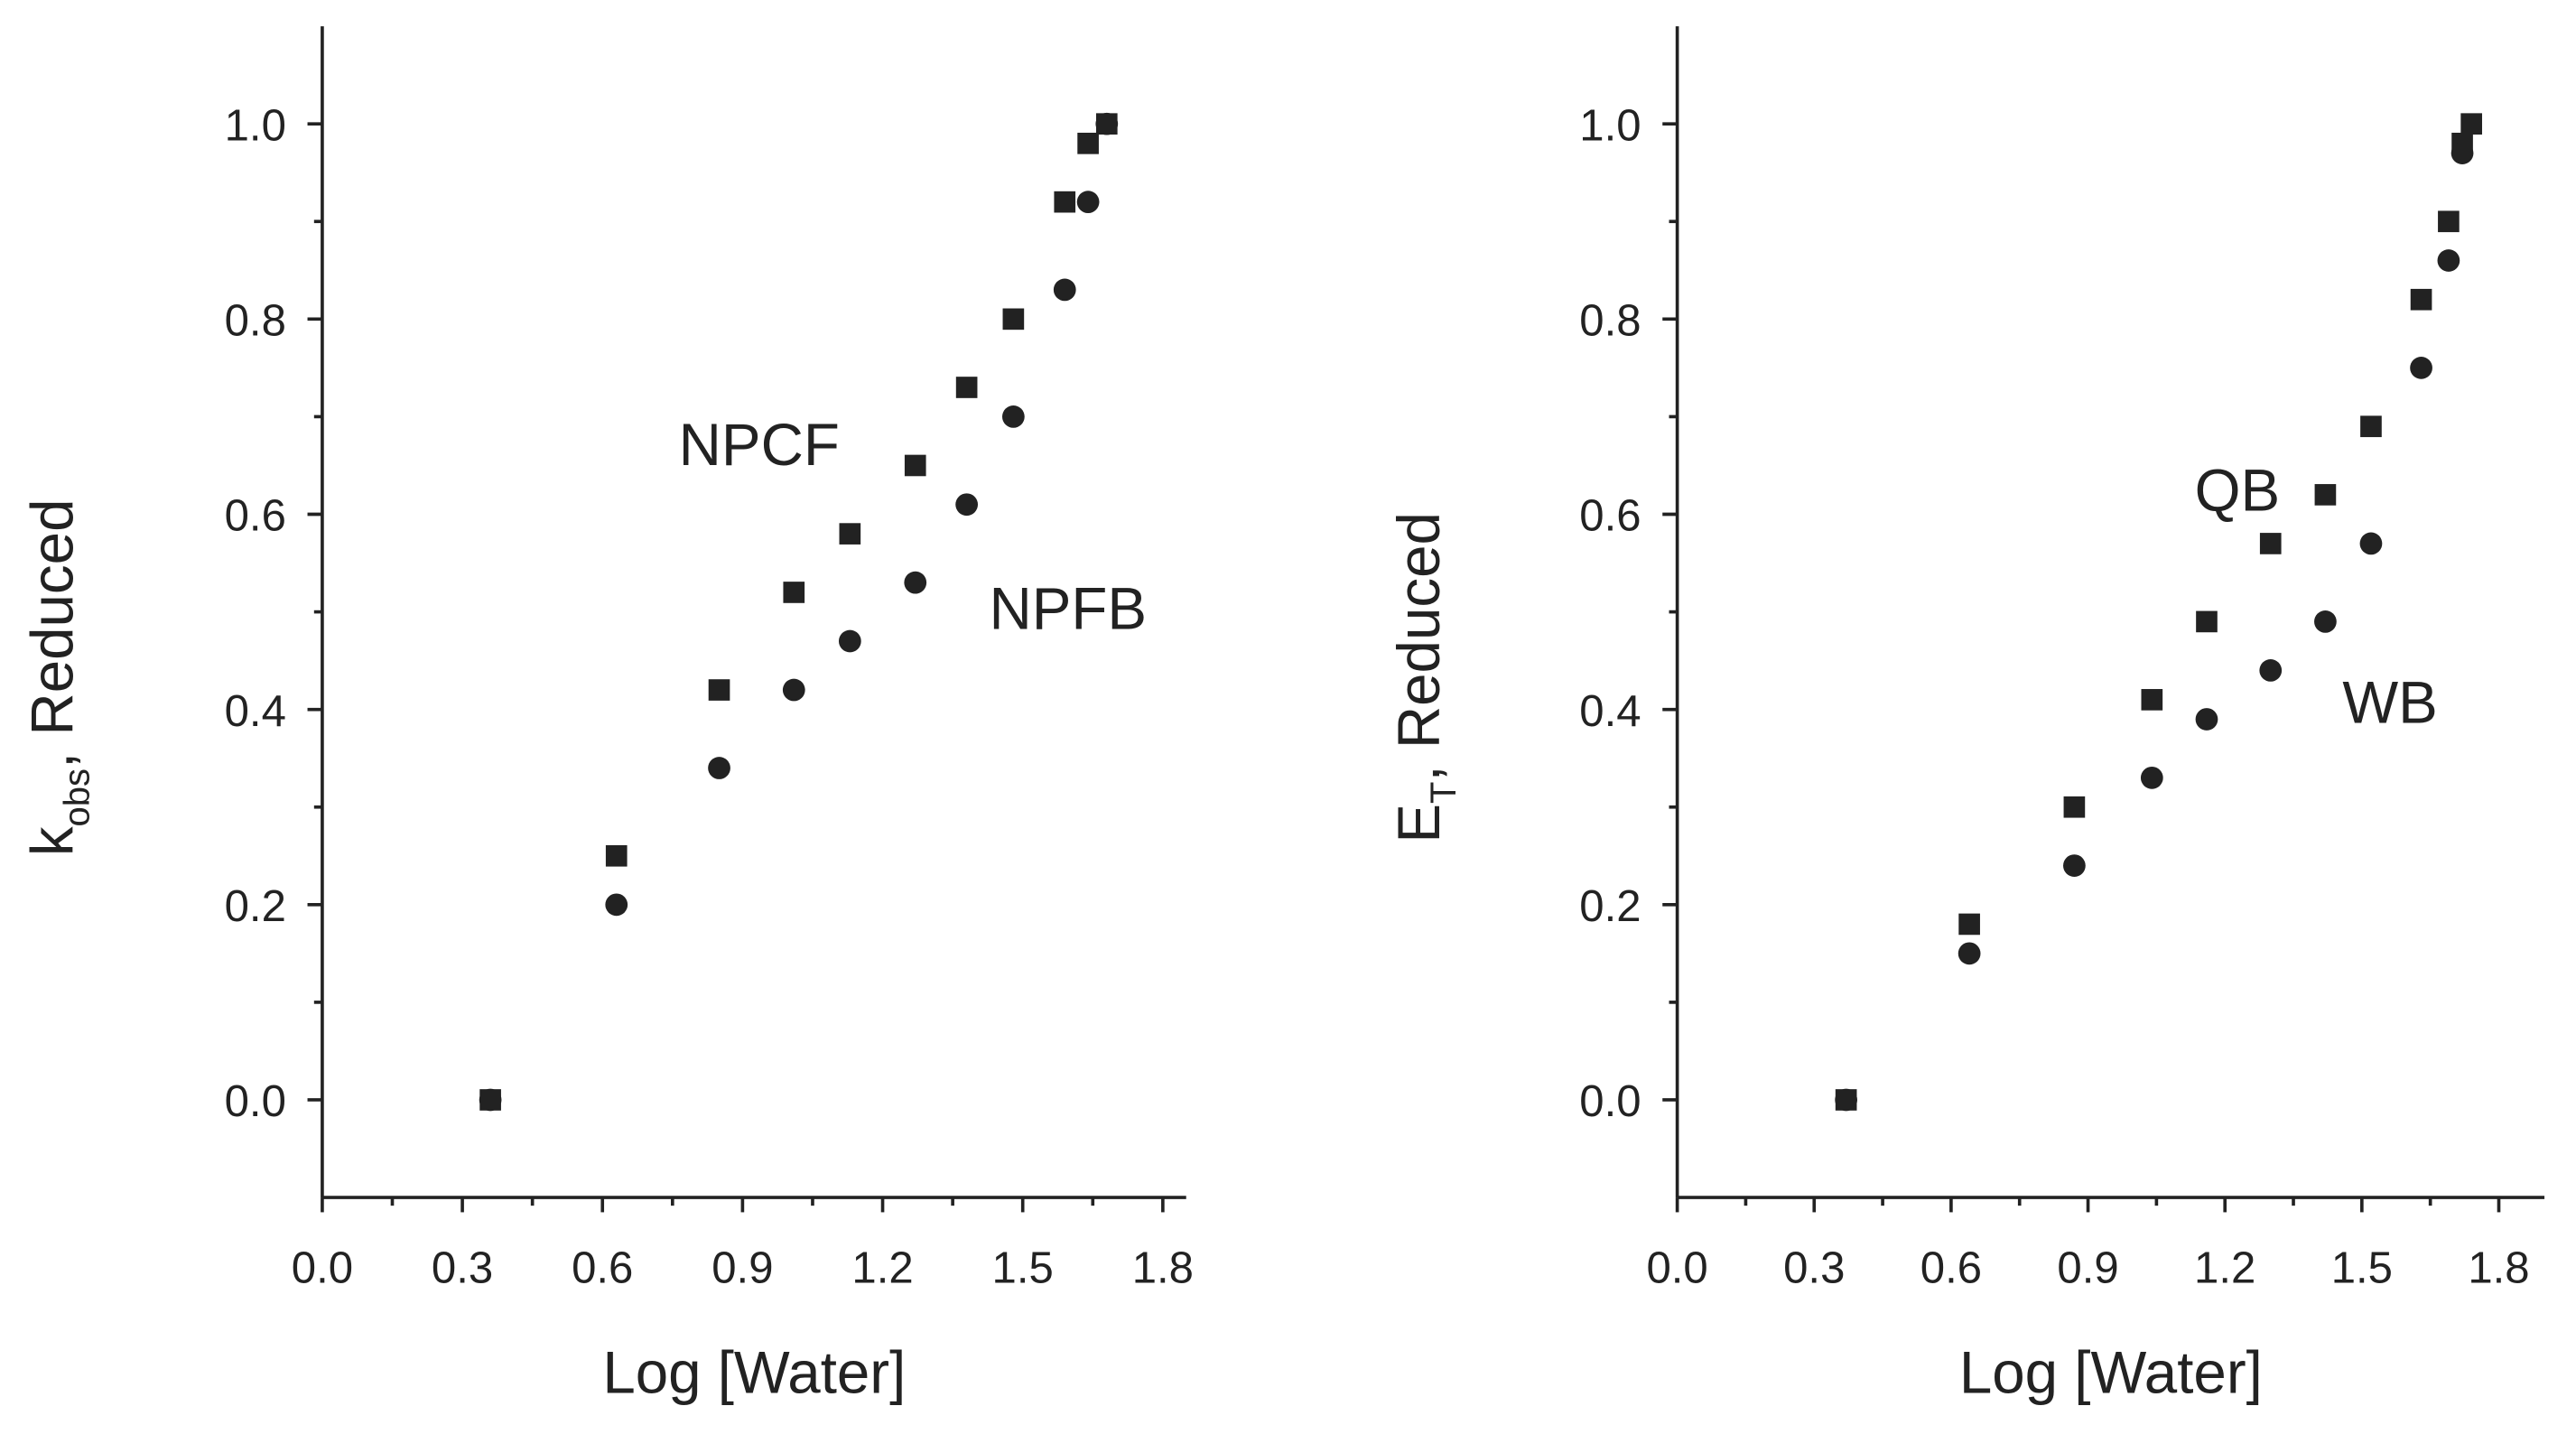 The image size is (2576, 1434). I want to click on series-label: NPFB, so click(1068, 609).